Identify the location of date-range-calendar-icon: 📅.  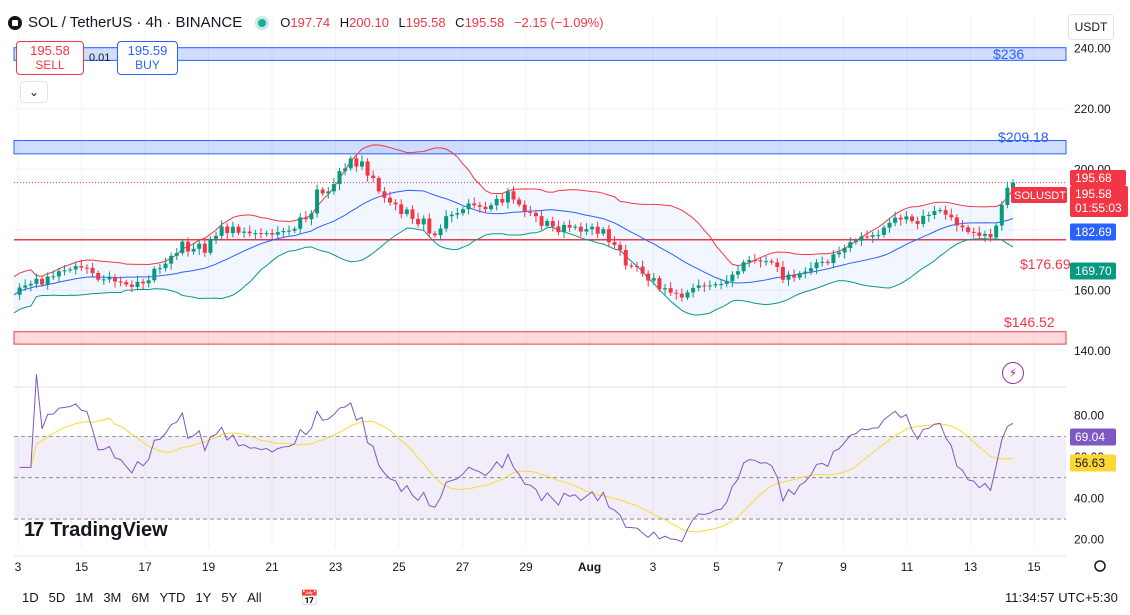
(309, 598).